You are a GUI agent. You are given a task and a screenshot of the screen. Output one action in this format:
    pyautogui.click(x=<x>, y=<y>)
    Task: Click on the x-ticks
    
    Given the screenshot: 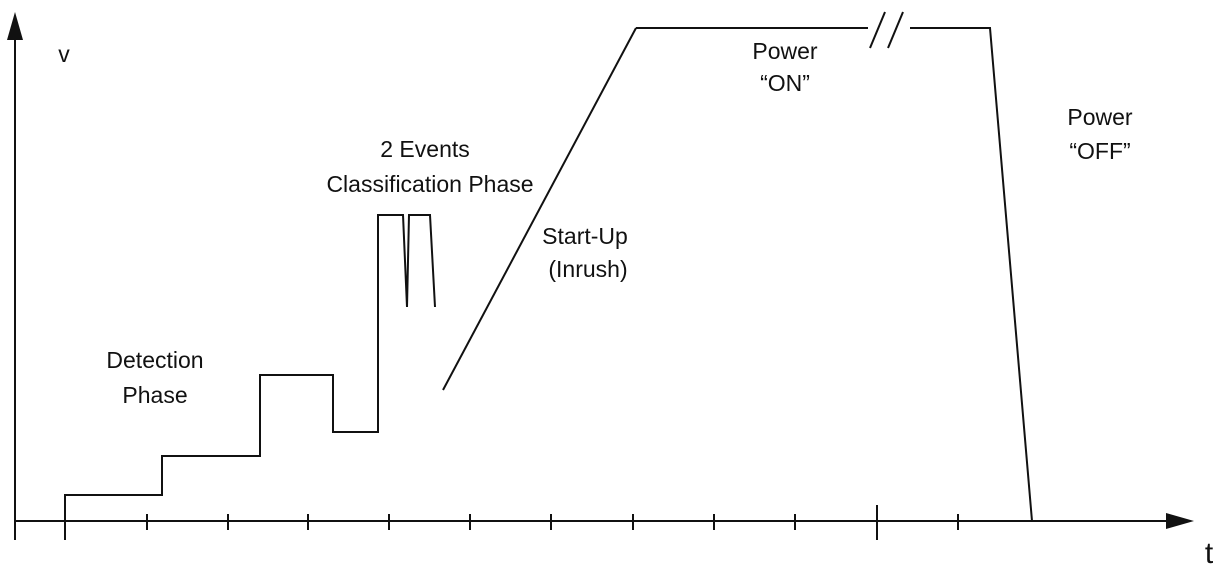 What is the action you would take?
    pyautogui.click(x=511, y=522)
    